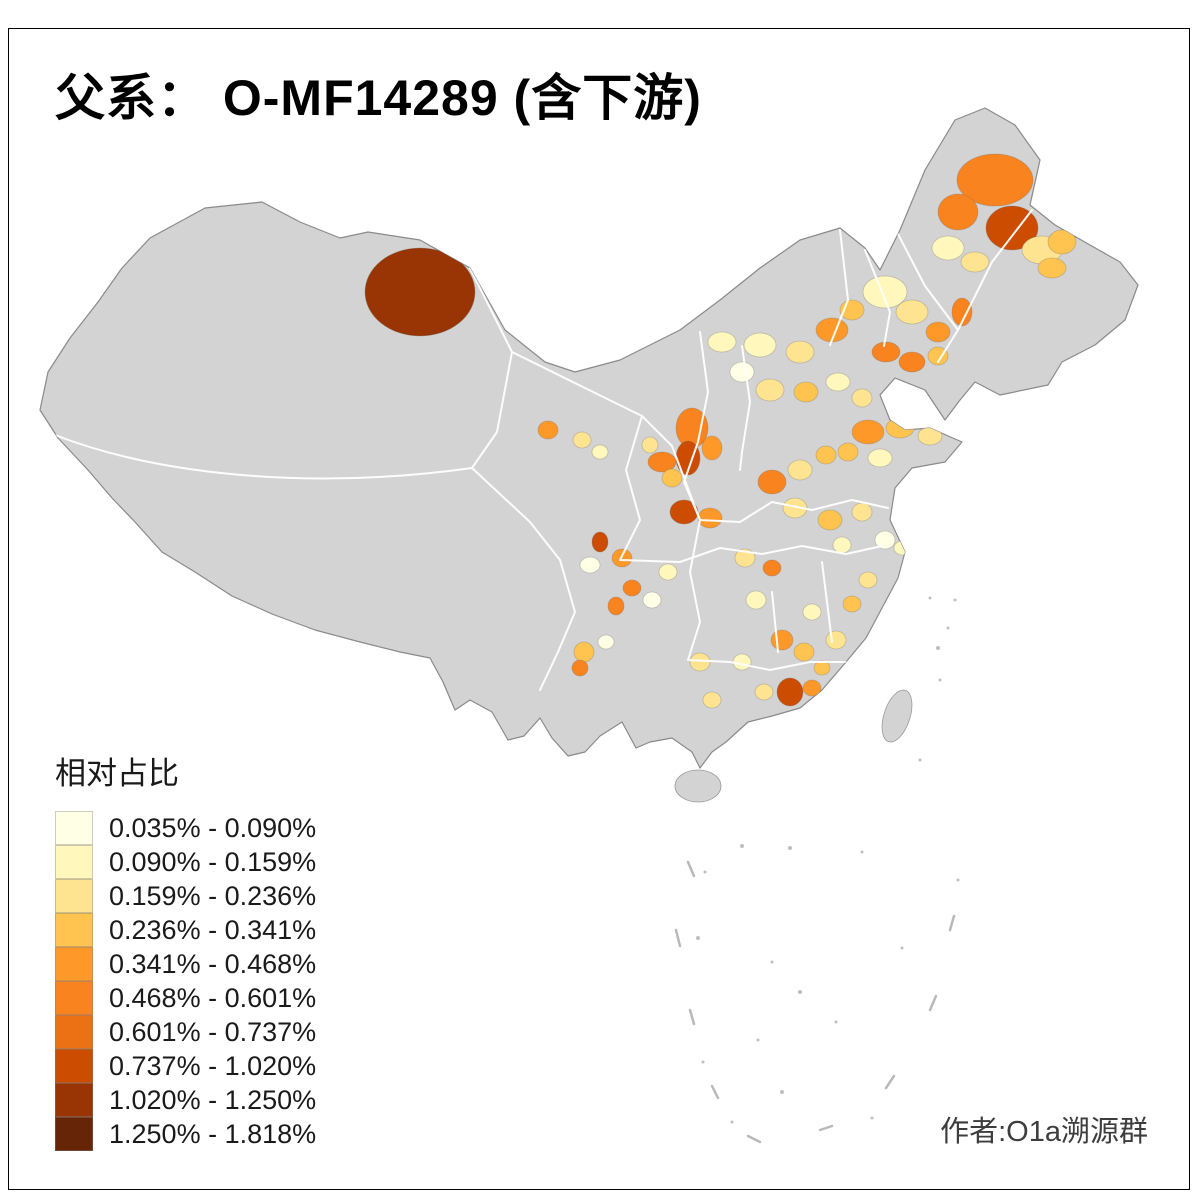 The width and height of the screenshot is (1200, 1200). I want to click on legend-item: 0.341% - 0.468%, so click(185, 964).